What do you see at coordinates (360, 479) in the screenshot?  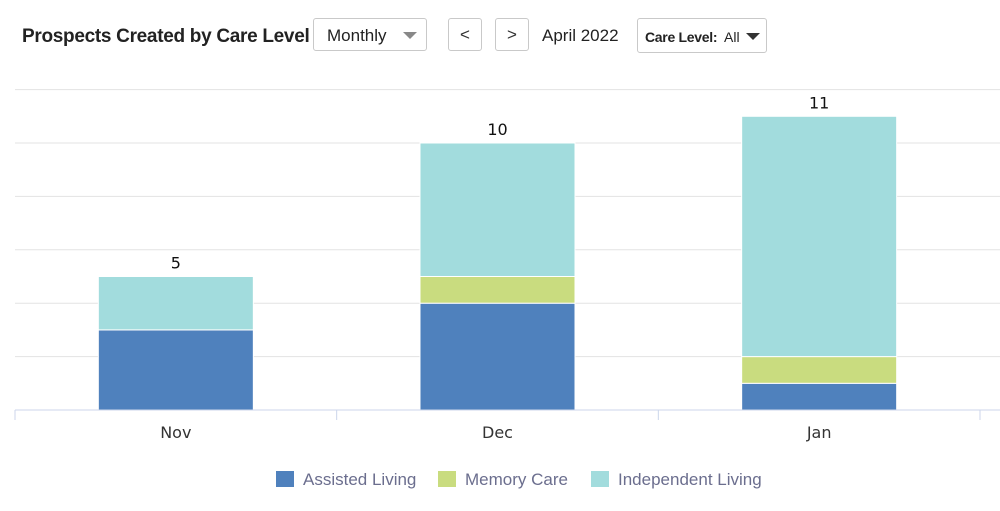 I see `legend-label: Assisted Living` at bounding box center [360, 479].